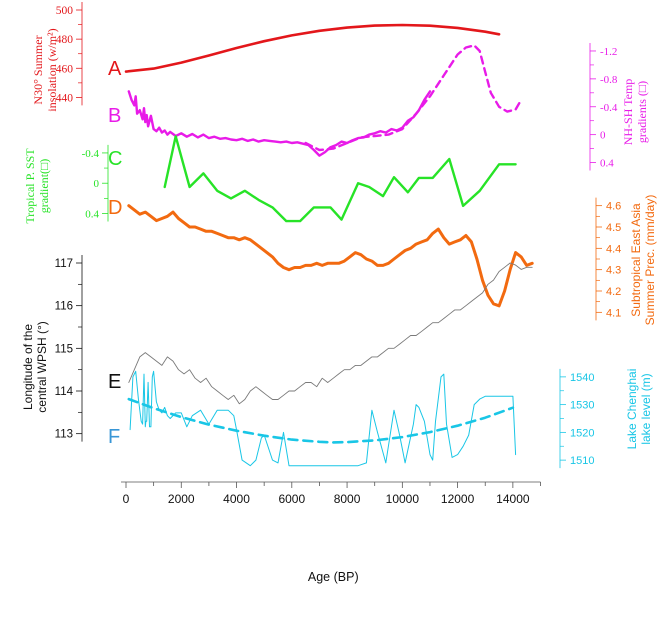 This screenshot has width=664, height=619. What do you see at coordinates (333, 577) in the screenshot?
I see `x-axis-title: Age (BP)` at bounding box center [333, 577].